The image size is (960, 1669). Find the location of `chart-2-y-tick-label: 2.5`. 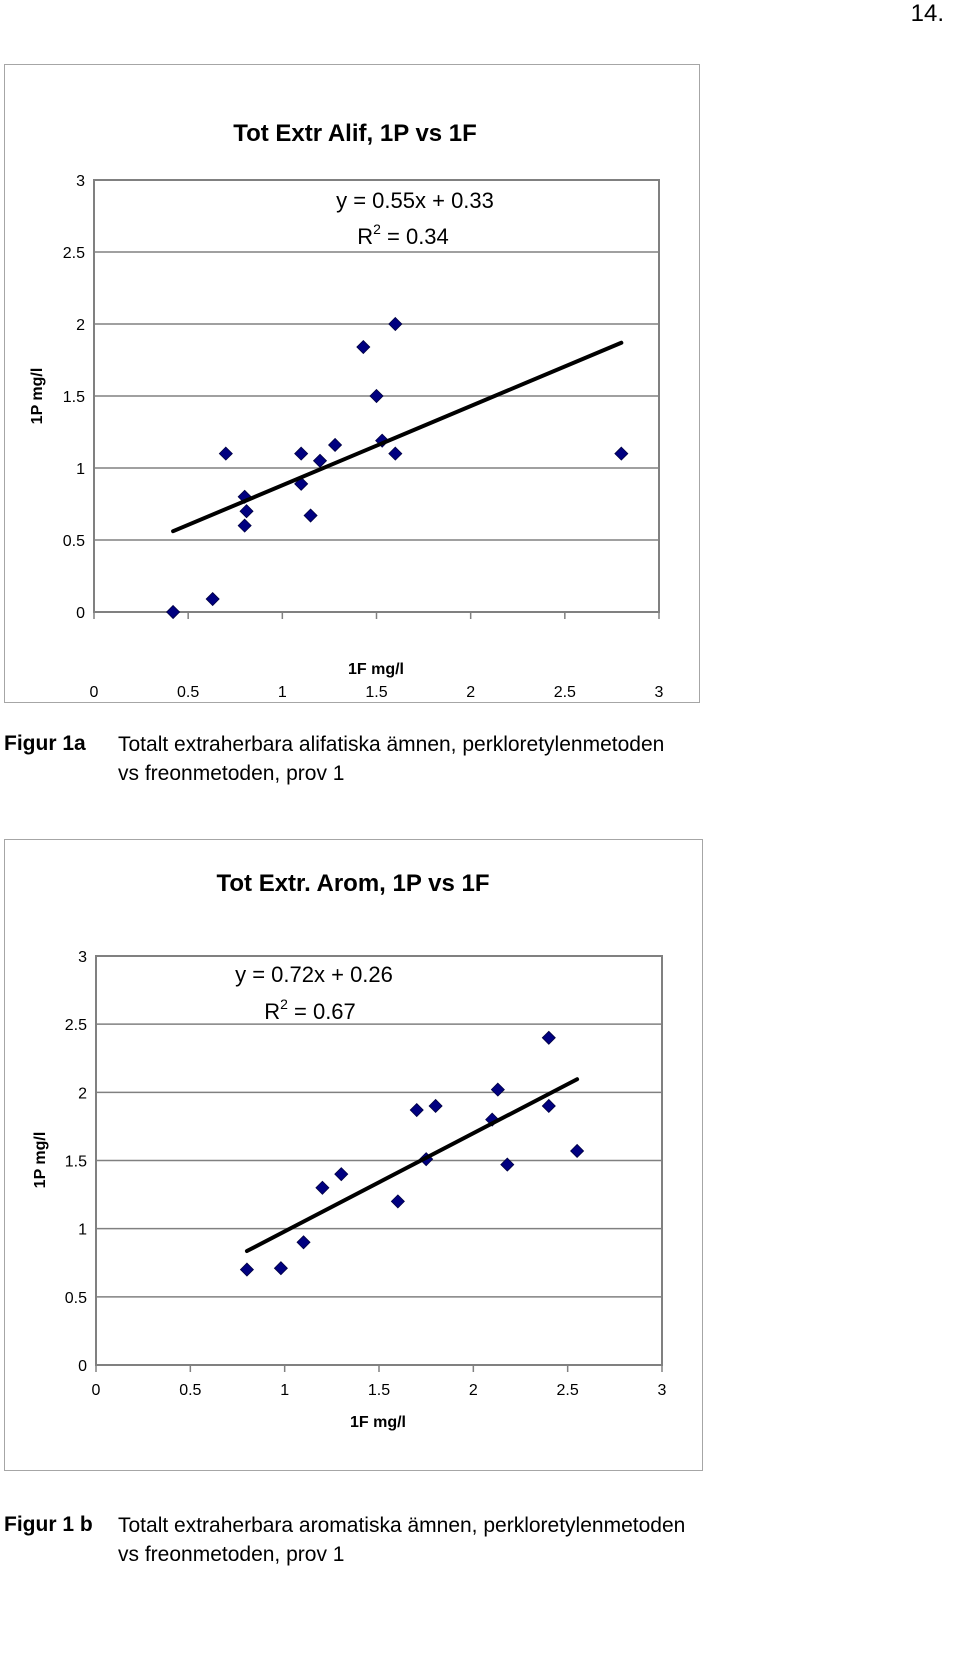

chart-2-y-tick-label: 2.5 is located at coordinates (76, 1025).